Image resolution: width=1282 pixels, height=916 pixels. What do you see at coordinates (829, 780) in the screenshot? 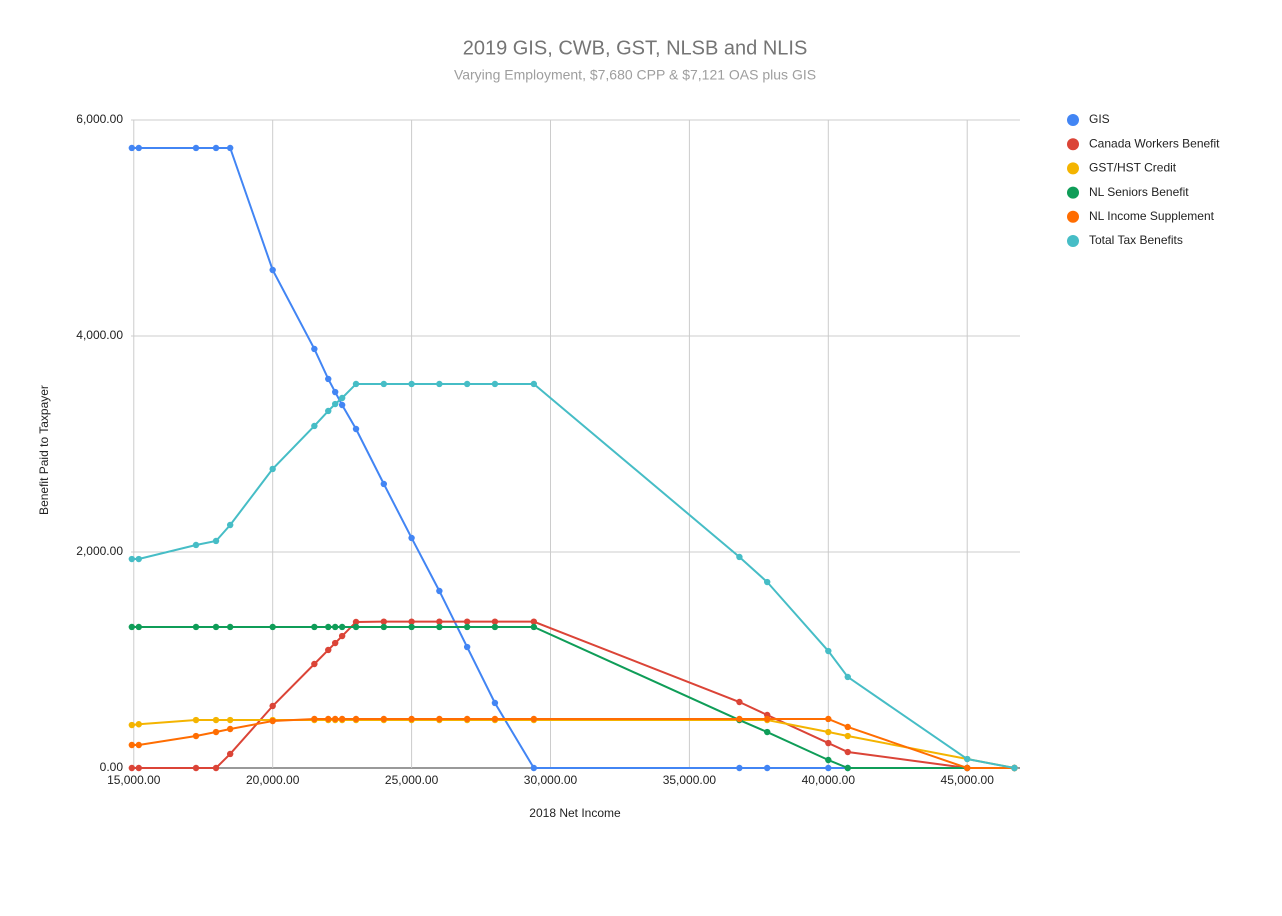
I see `x-tick-label: 40,000.00` at bounding box center [829, 780].